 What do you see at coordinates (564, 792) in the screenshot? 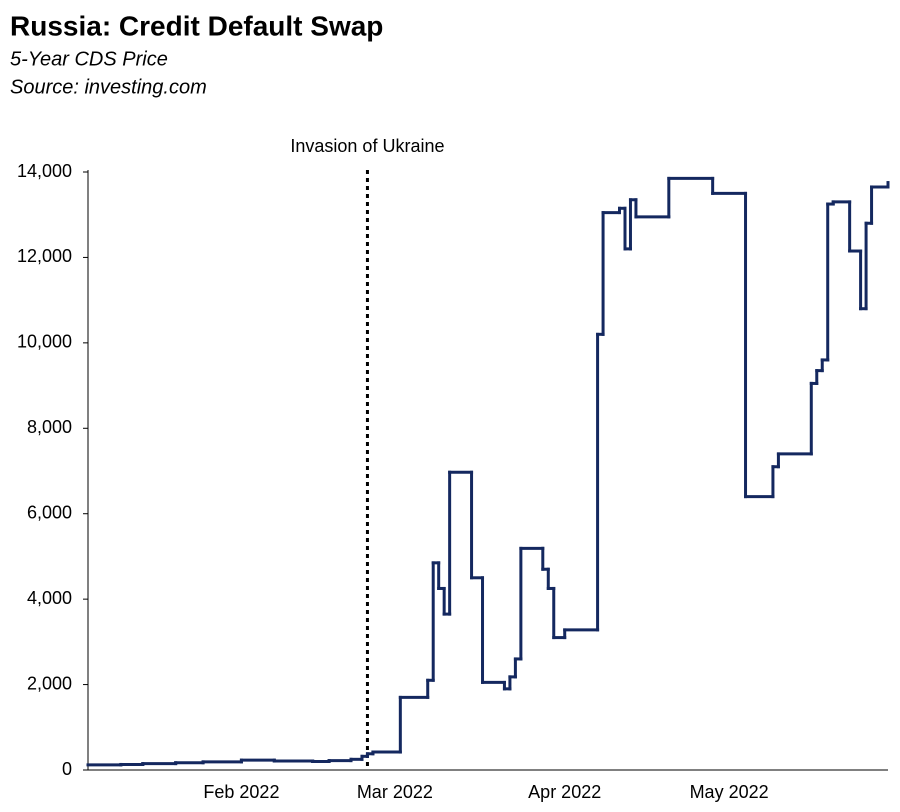
I see `x-tick-label: Apr 2022` at bounding box center [564, 792].